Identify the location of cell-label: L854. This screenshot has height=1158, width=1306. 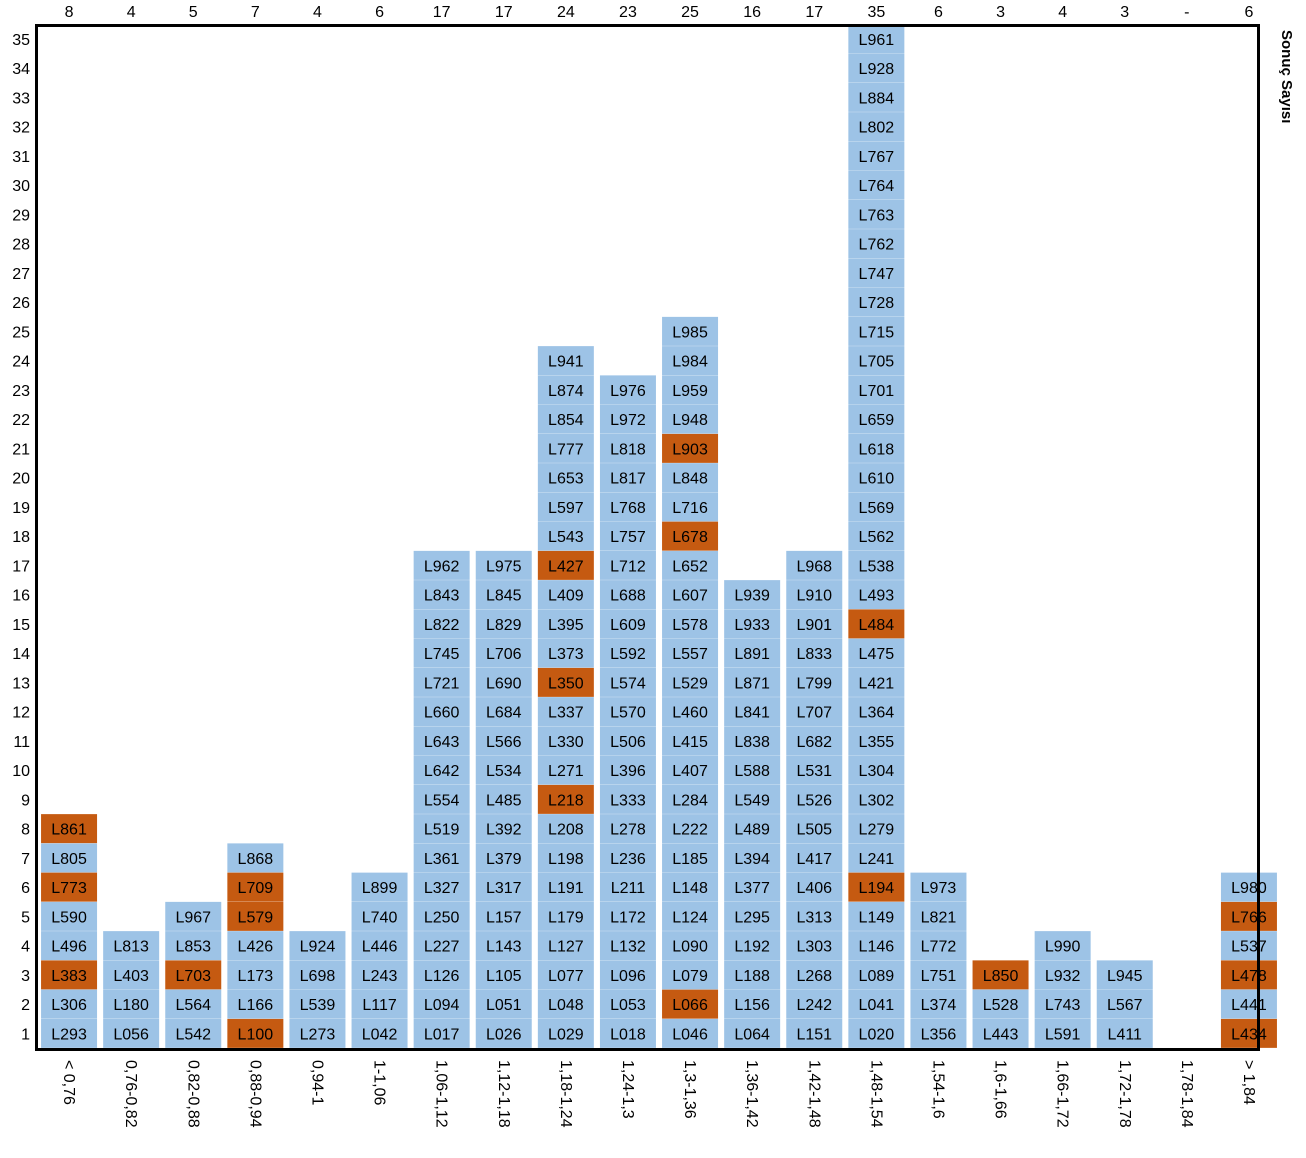
(566, 420).